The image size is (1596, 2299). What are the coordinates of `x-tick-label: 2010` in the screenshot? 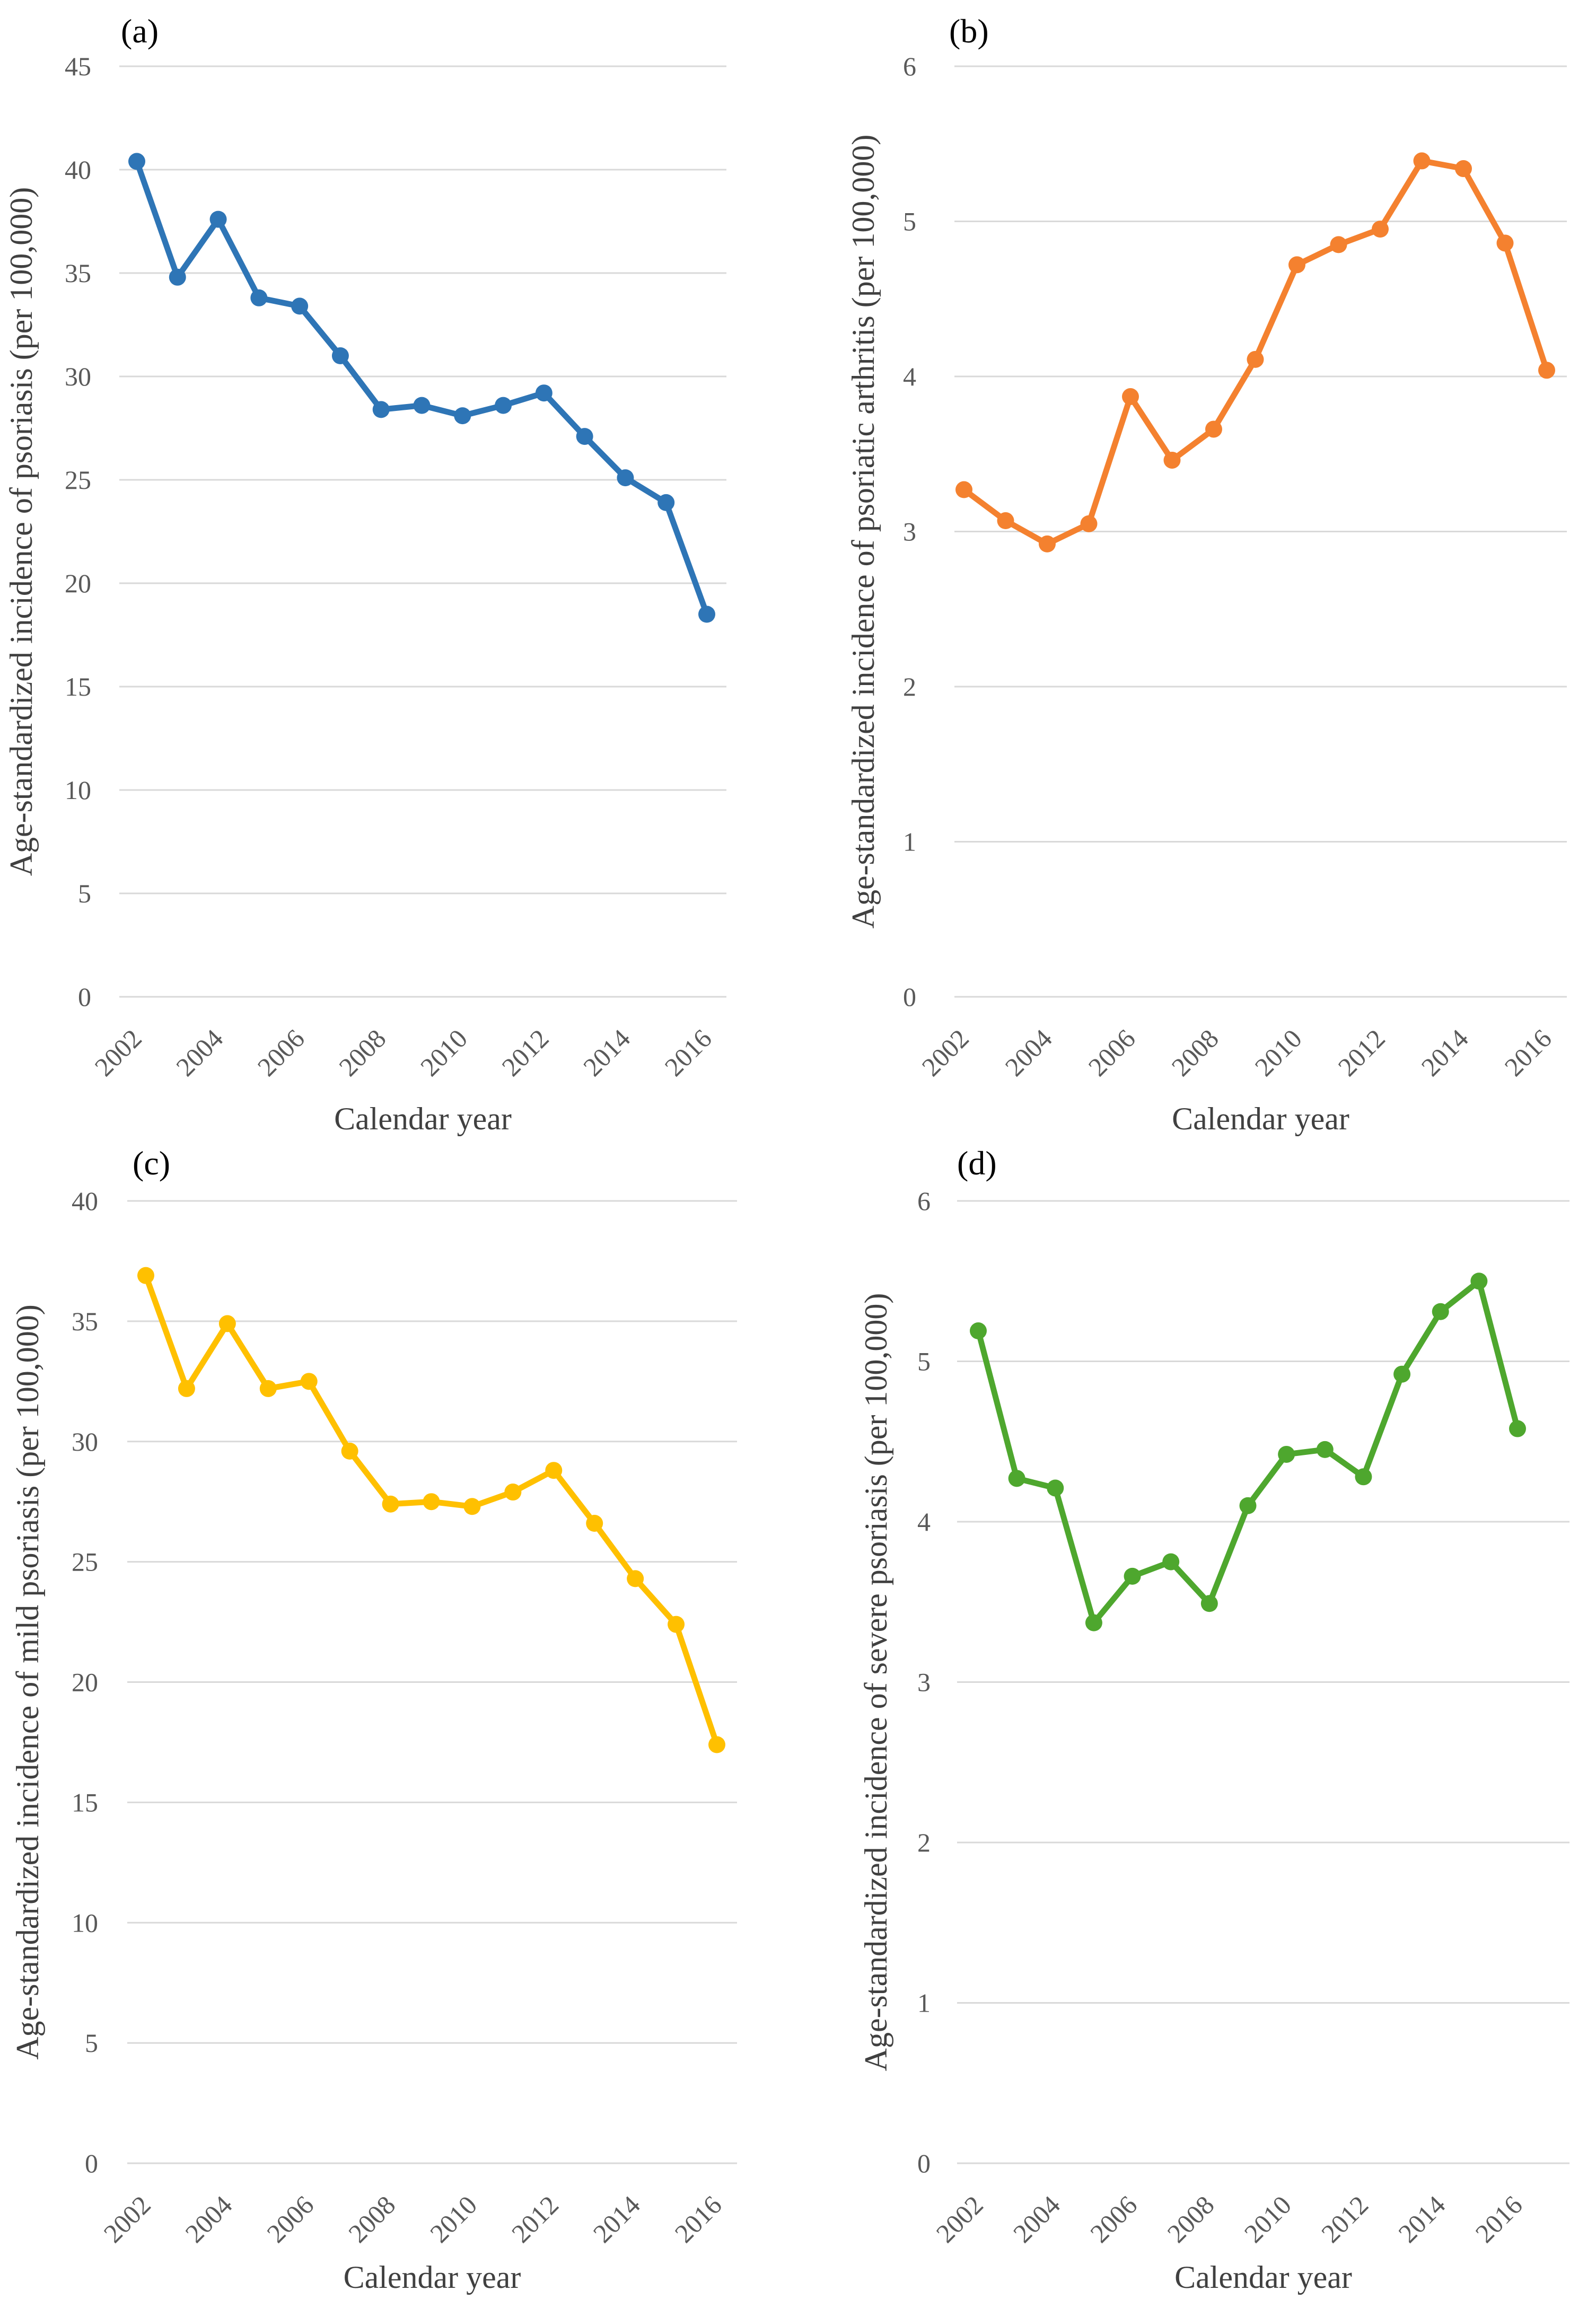 It's located at (453, 2219).